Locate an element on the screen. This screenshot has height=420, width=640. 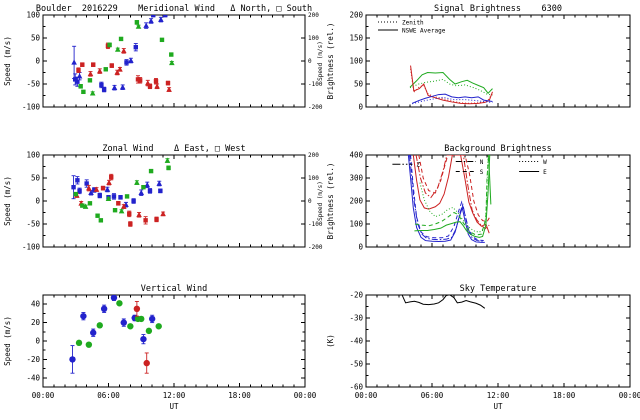
svg-text: 100 is located at coordinates (33, 155).